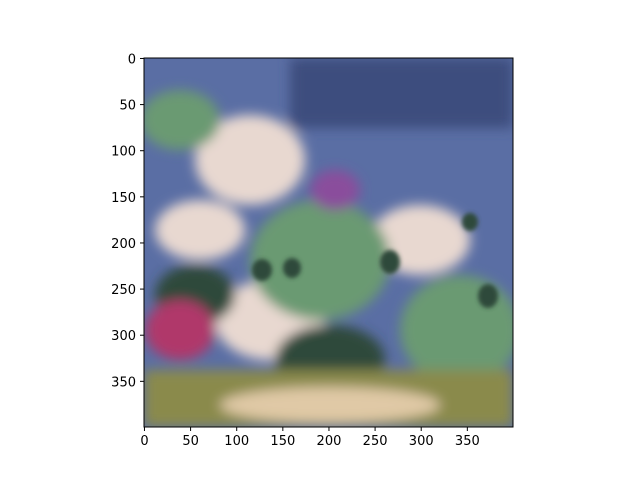 The image size is (640, 480). What do you see at coordinates (132, 59) in the screenshot?
I see `y-tick-label: 0` at bounding box center [132, 59].